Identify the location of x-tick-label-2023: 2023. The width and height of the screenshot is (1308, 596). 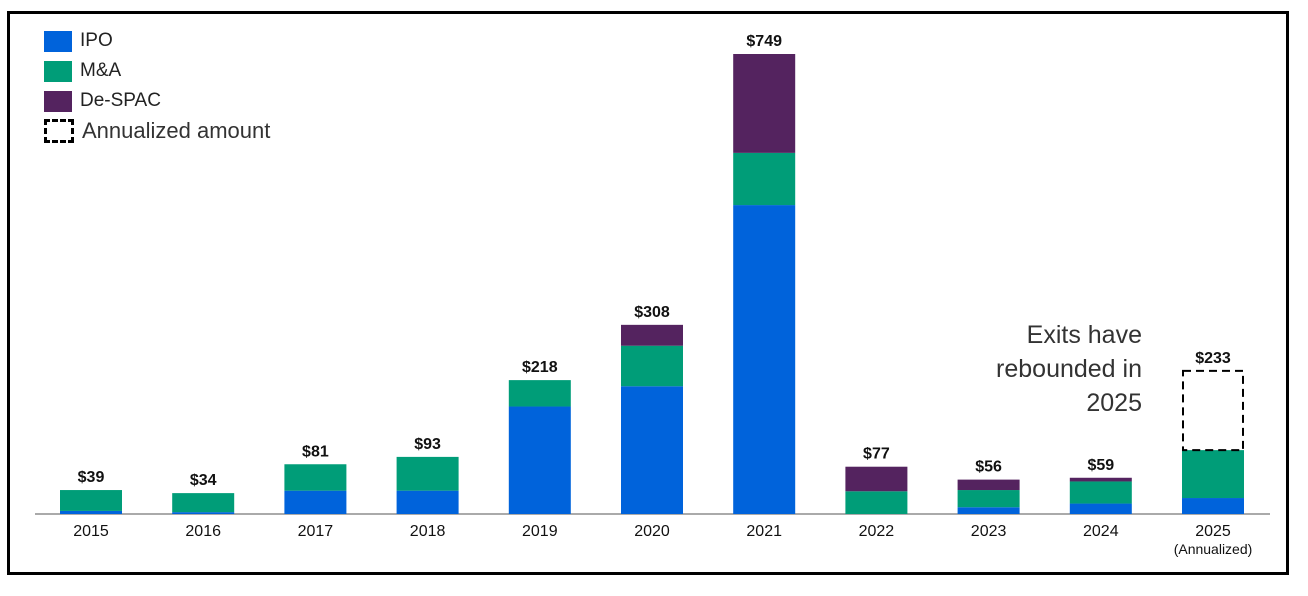
(989, 531).